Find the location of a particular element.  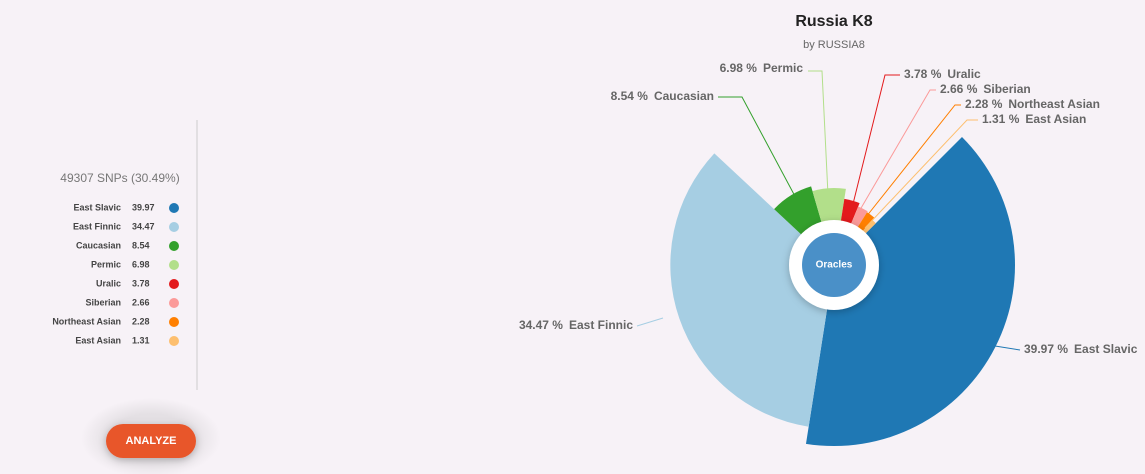

slice-label: 34.47 % East Finnic is located at coordinates (576, 325).